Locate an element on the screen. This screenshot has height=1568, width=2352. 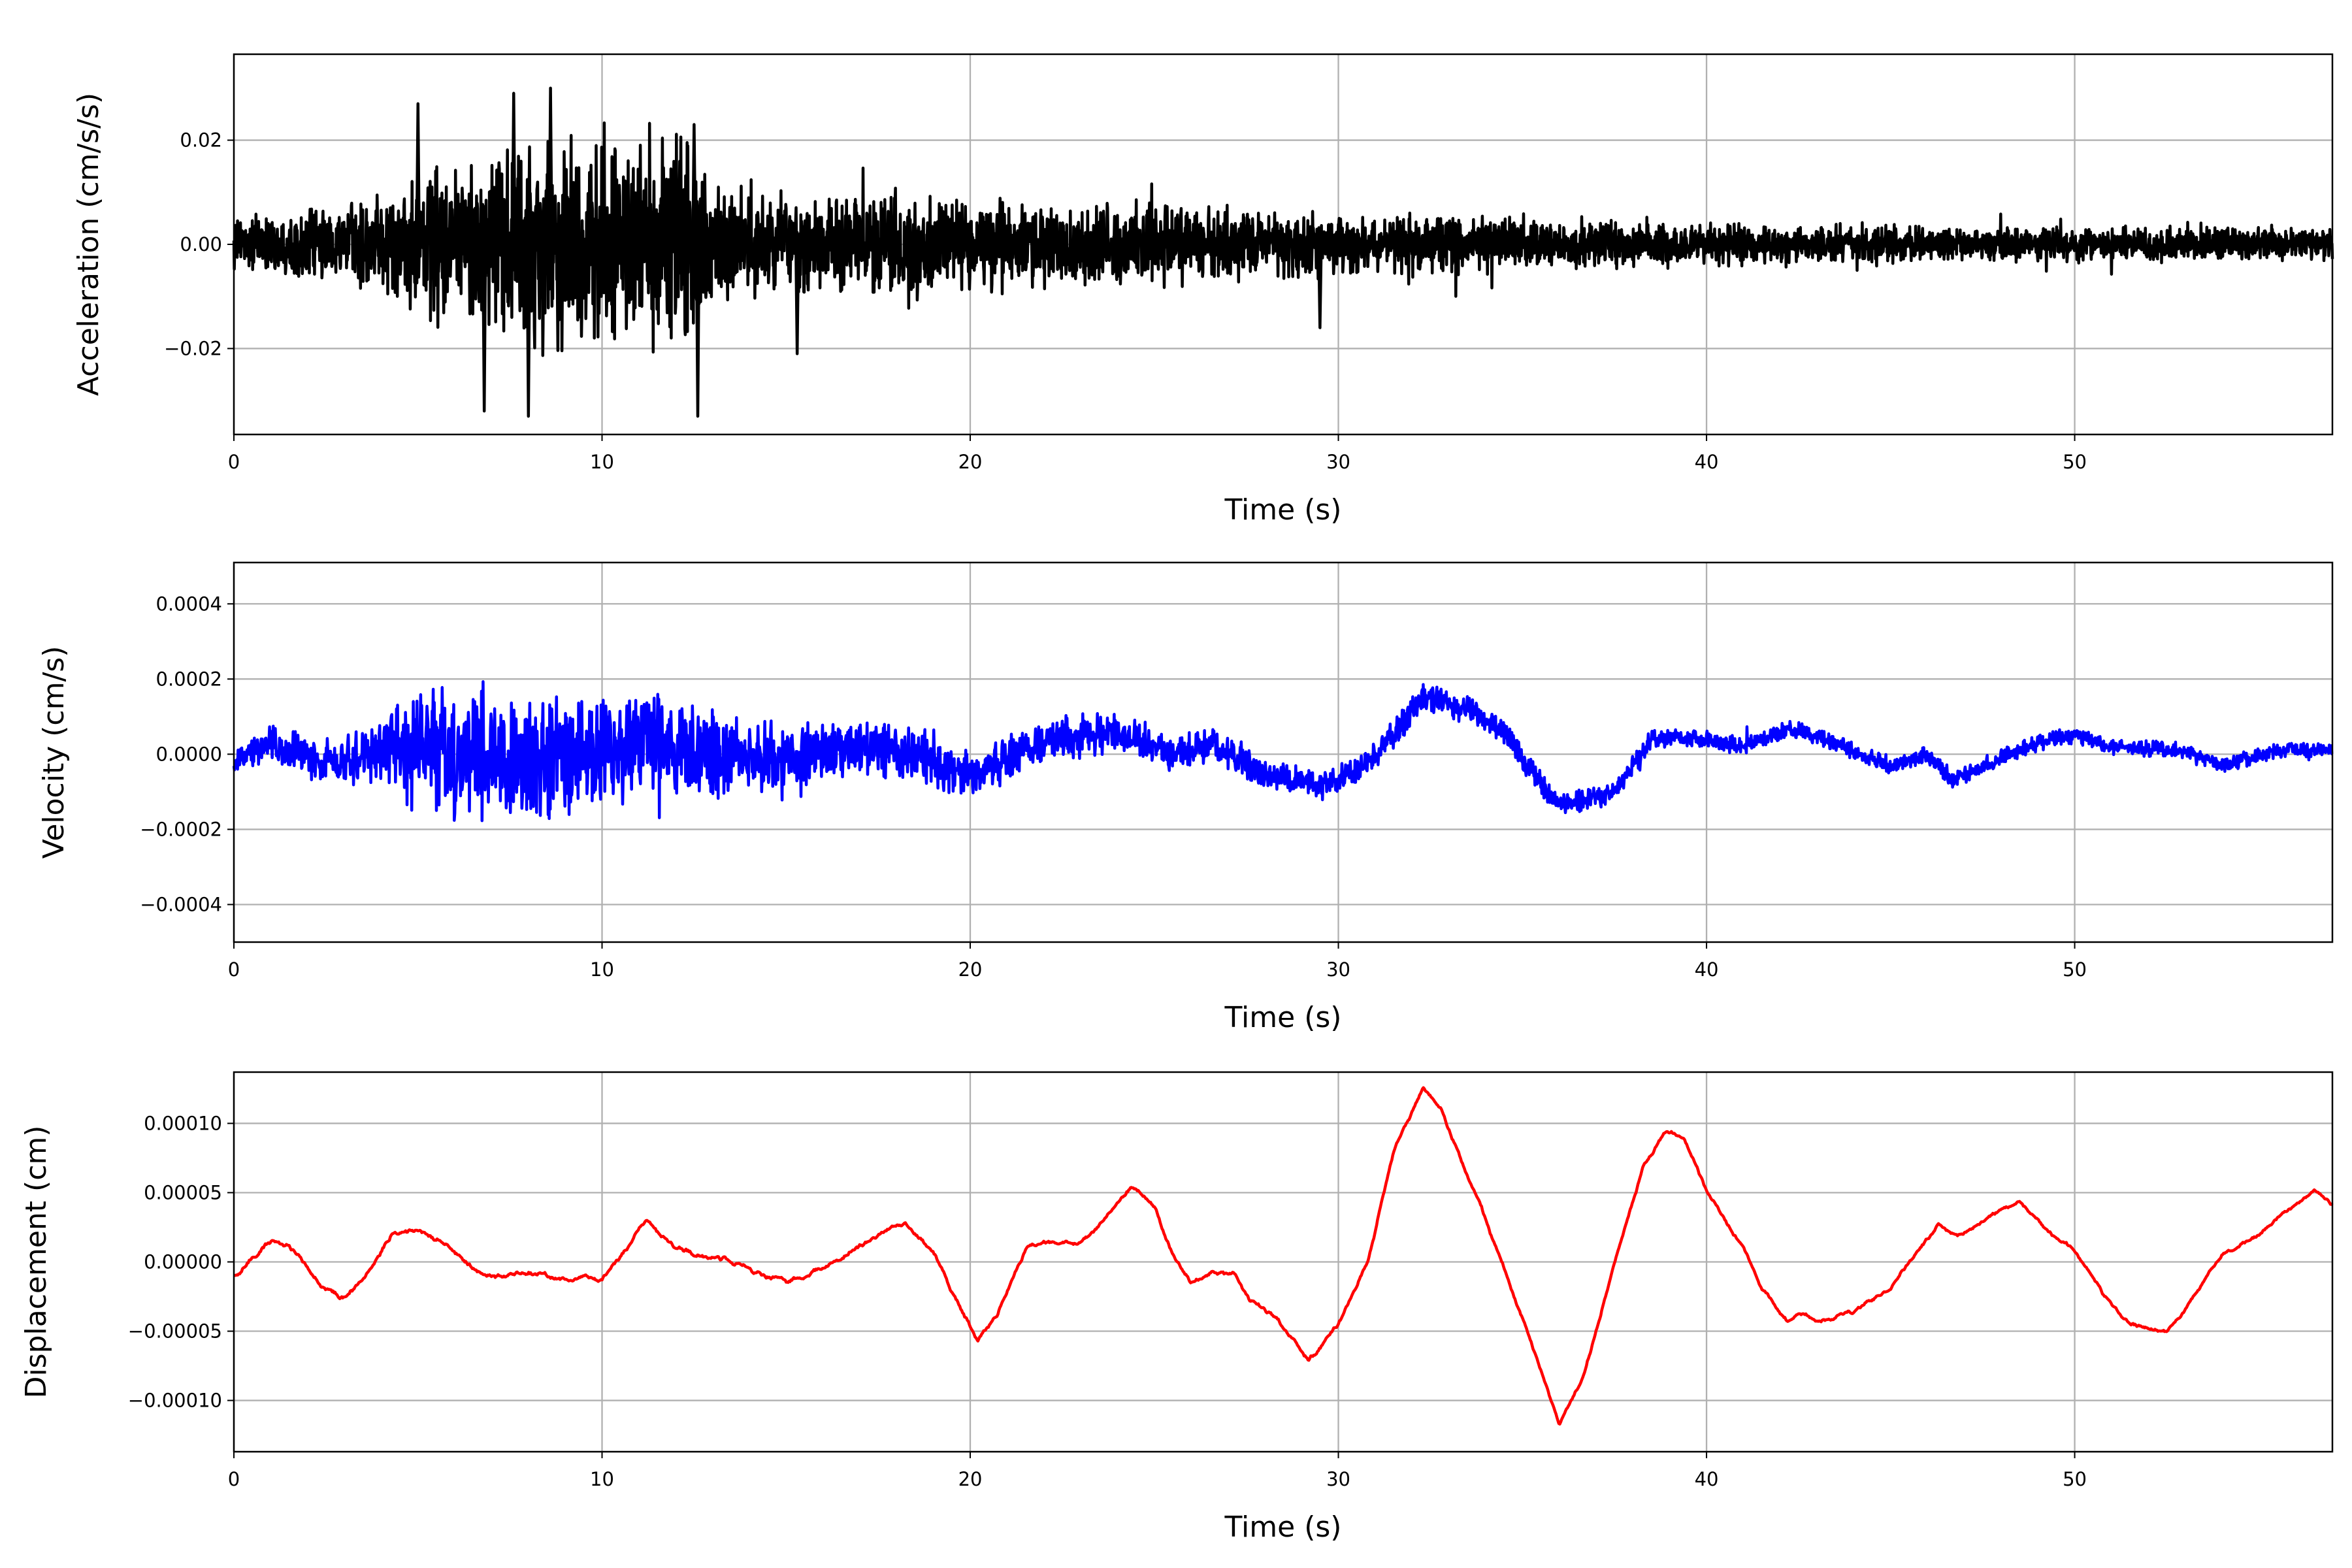
y-tick-label: −0.0004 is located at coordinates (181, 904).